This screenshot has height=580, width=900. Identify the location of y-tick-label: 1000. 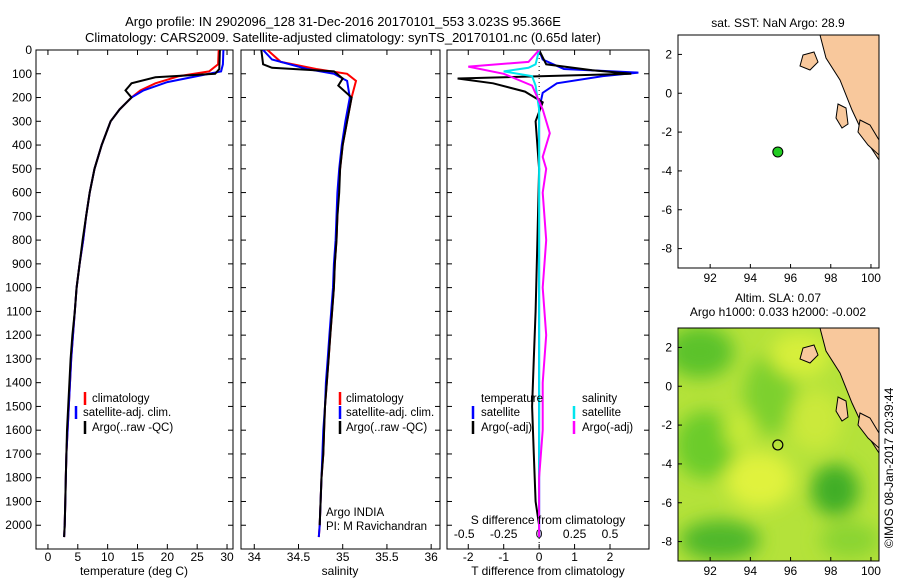
(18, 288).